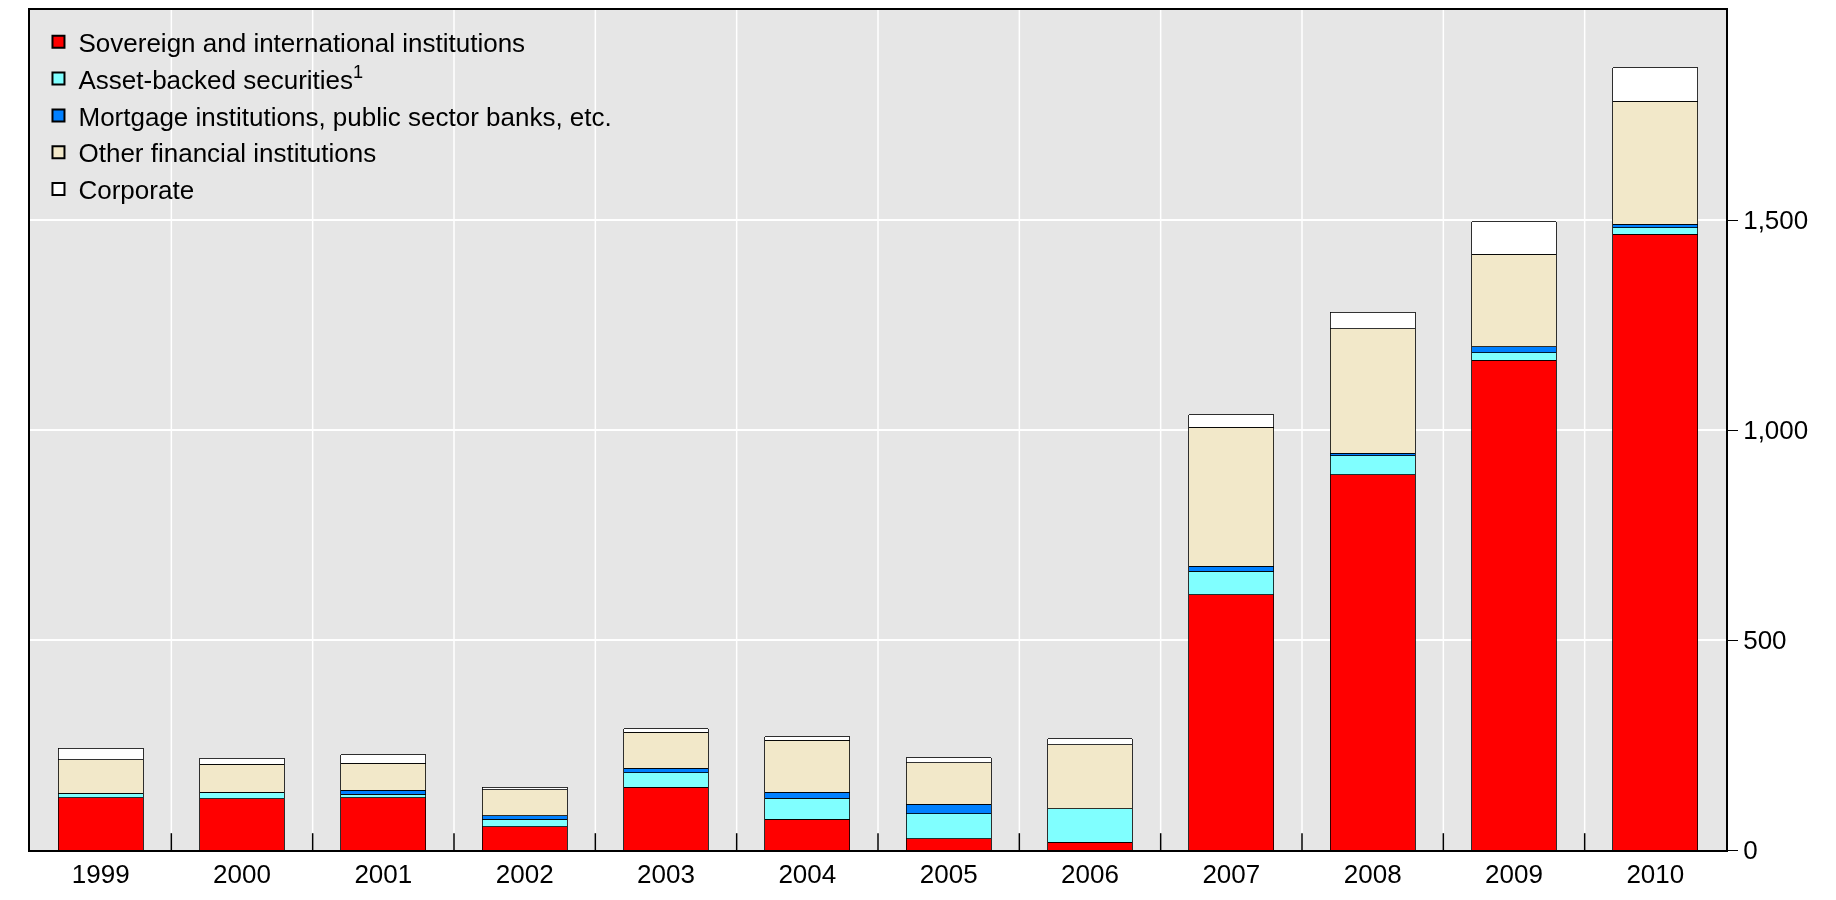 The height and width of the screenshot is (900, 1836). What do you see at coordinates (666, 874) in the screenshot?
I see `x-tick-label: 2003` at bounding box center [666, 874].